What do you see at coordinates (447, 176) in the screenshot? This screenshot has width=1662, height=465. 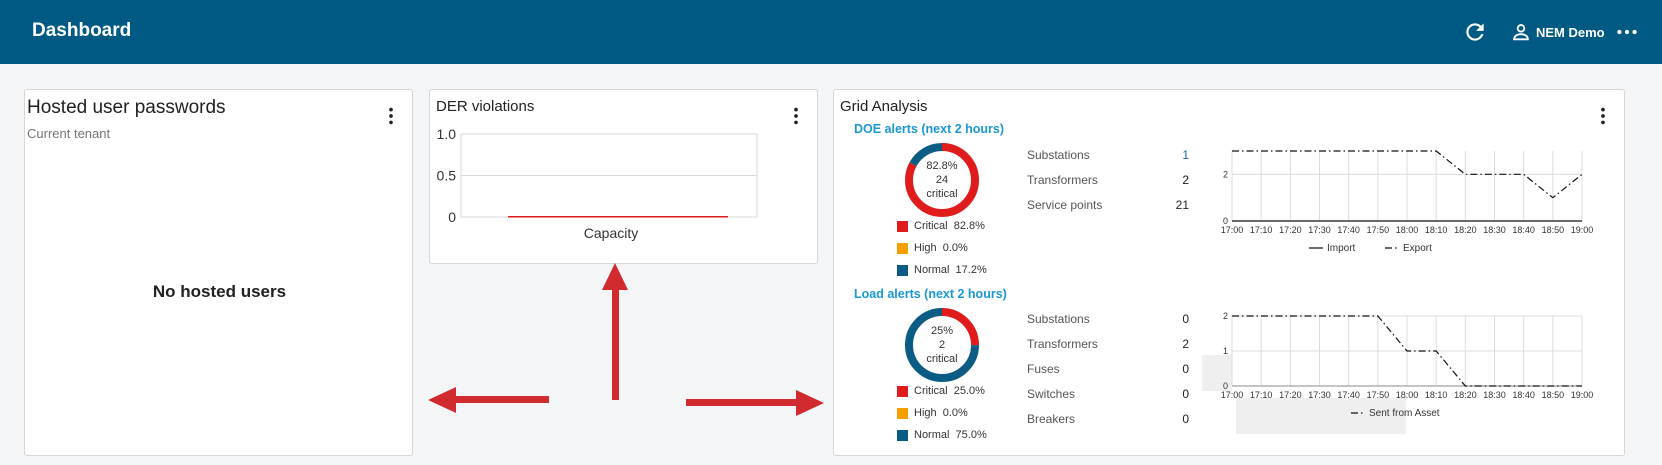 I see `y-tick-label: 0.5` at bounding box center [447, 176].